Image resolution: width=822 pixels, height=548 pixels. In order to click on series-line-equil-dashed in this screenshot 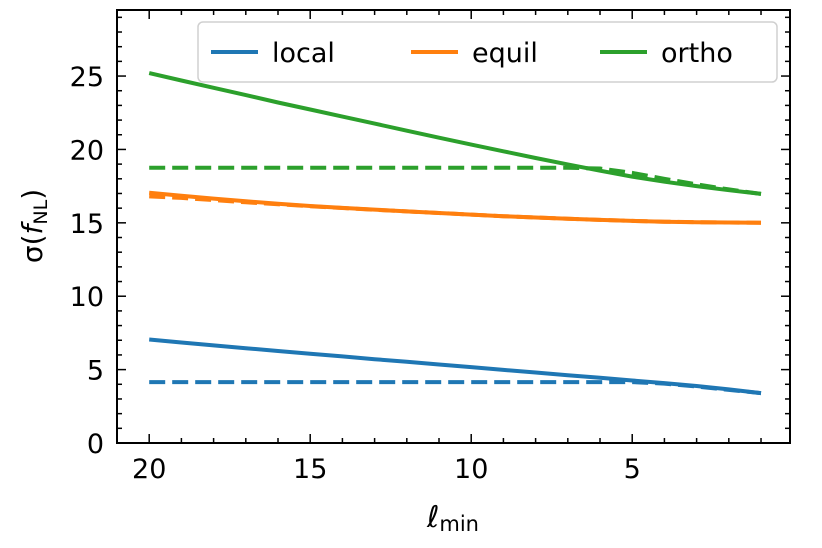, I will do `click(455, 209)`.